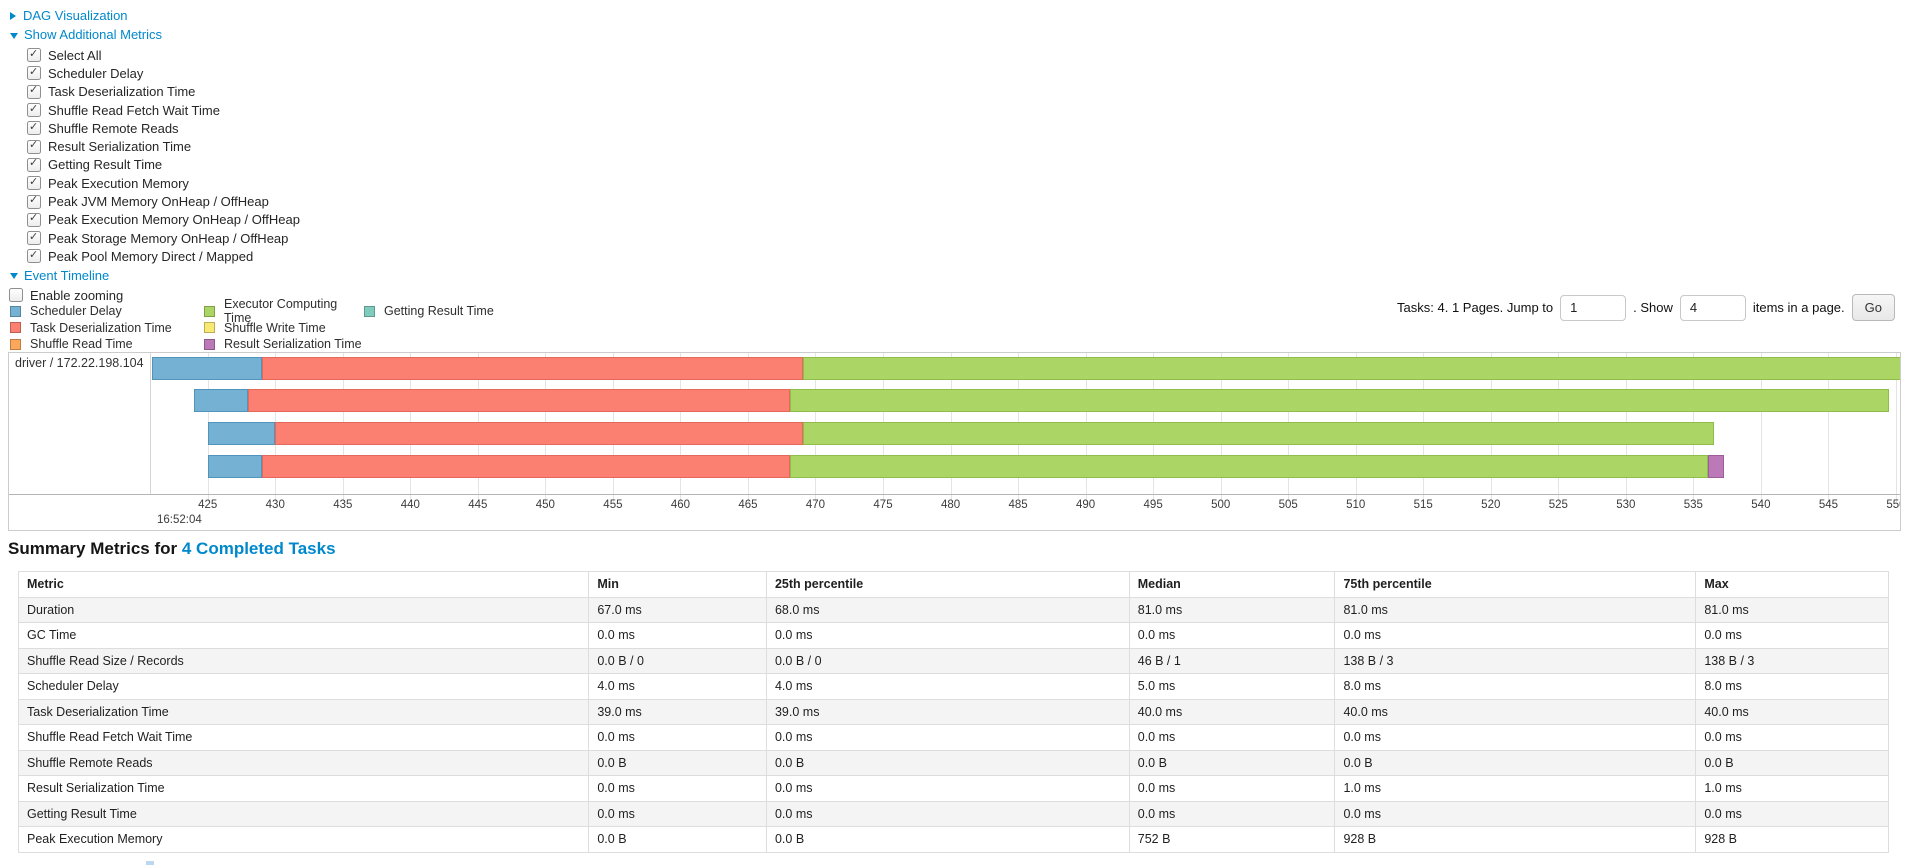 The height and width of the screenshot is (865, 1907). Describe the element at coordinates (1491, 505) in the screenshot. I see `axis-tick-label: 520` at that location.